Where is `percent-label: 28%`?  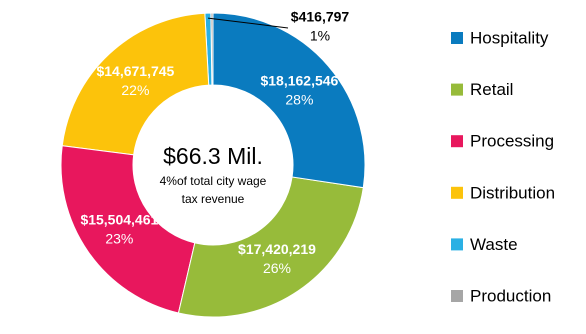
percent-label: 28% is located at coordinates (299, 99).